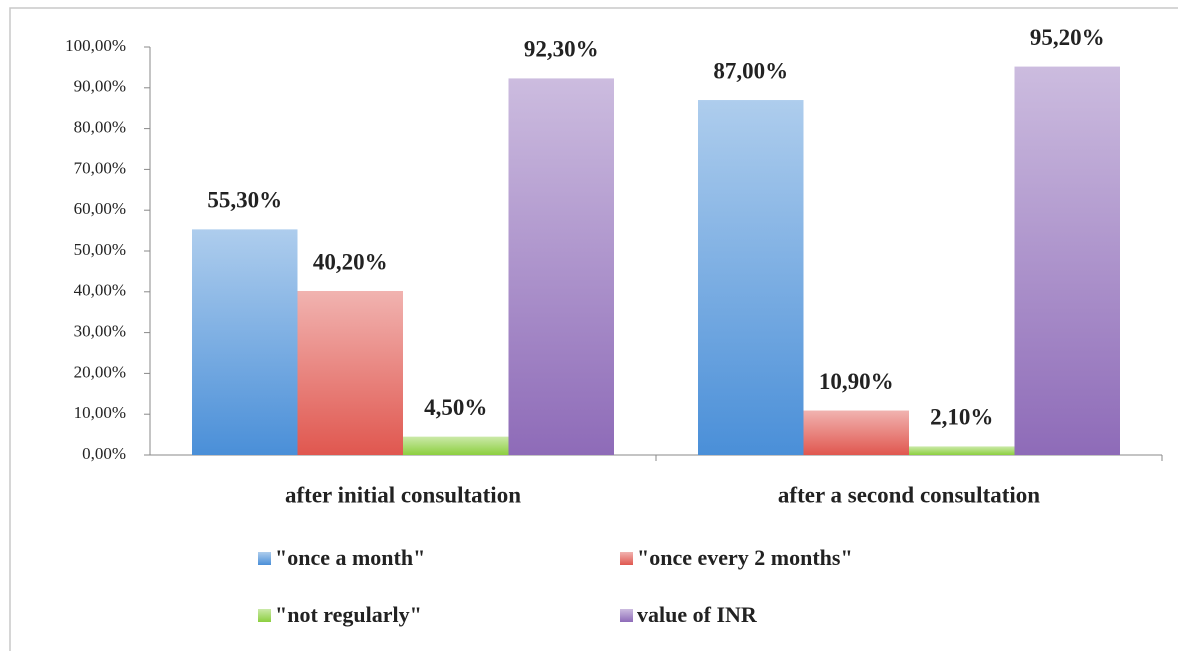 This screenshot has width=1178, height=651. Describe the element at coordinates (100, 290) in the screenshot. I see `y-tick-label: 40,00%` at that location.